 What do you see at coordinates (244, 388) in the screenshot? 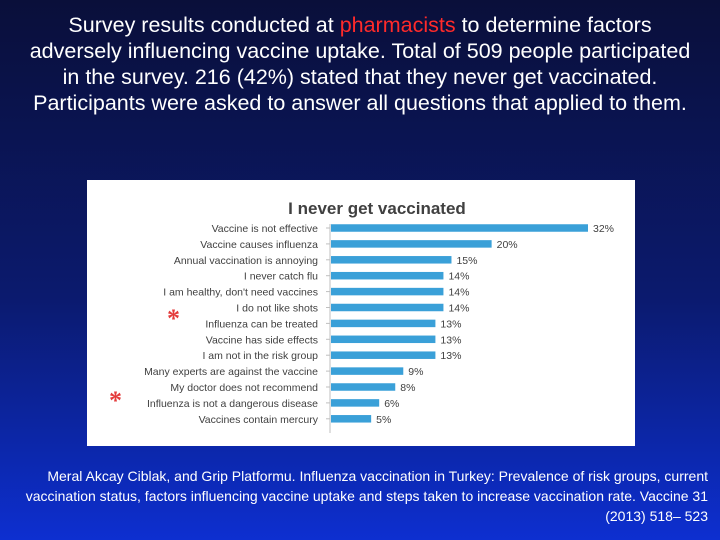
I see `category-label: My doctor does not recommend` at bounding box center [244, 388].